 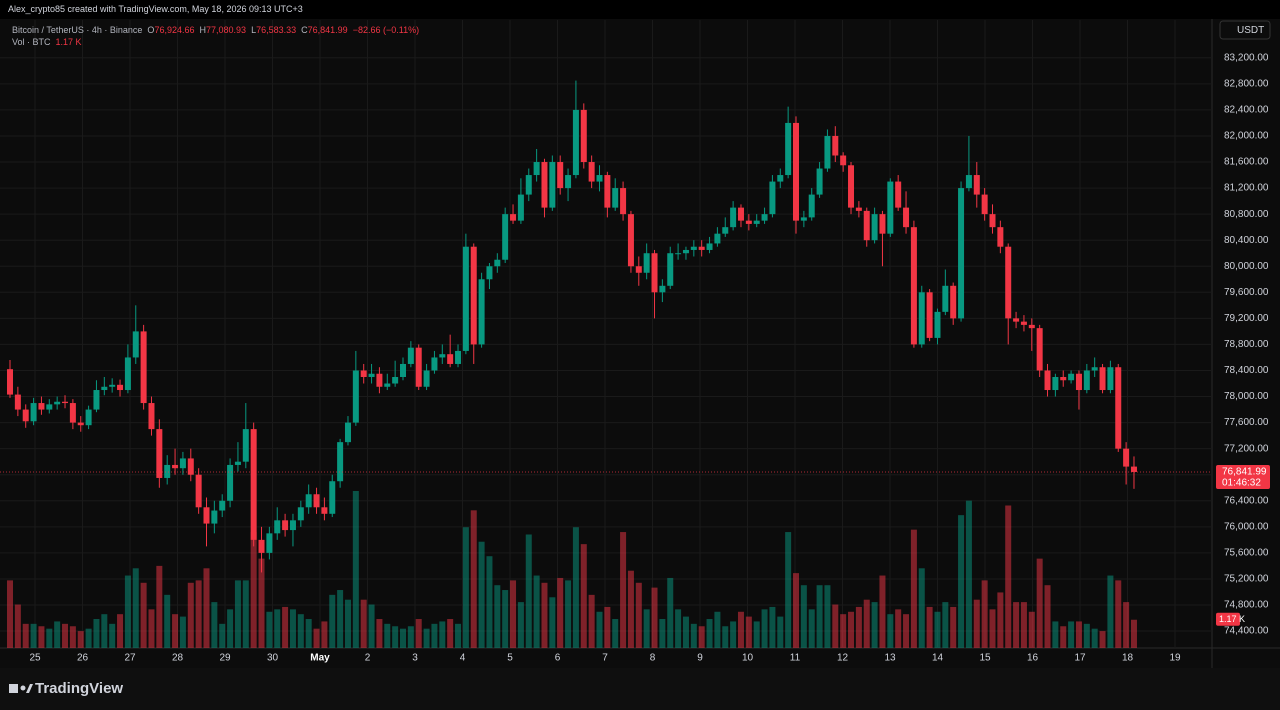 What do you see at coordinates (47, 42) in the screenshot?
I see `volume-legend: Vol · BTC 1.17 K` at bounding box center [47, 42].